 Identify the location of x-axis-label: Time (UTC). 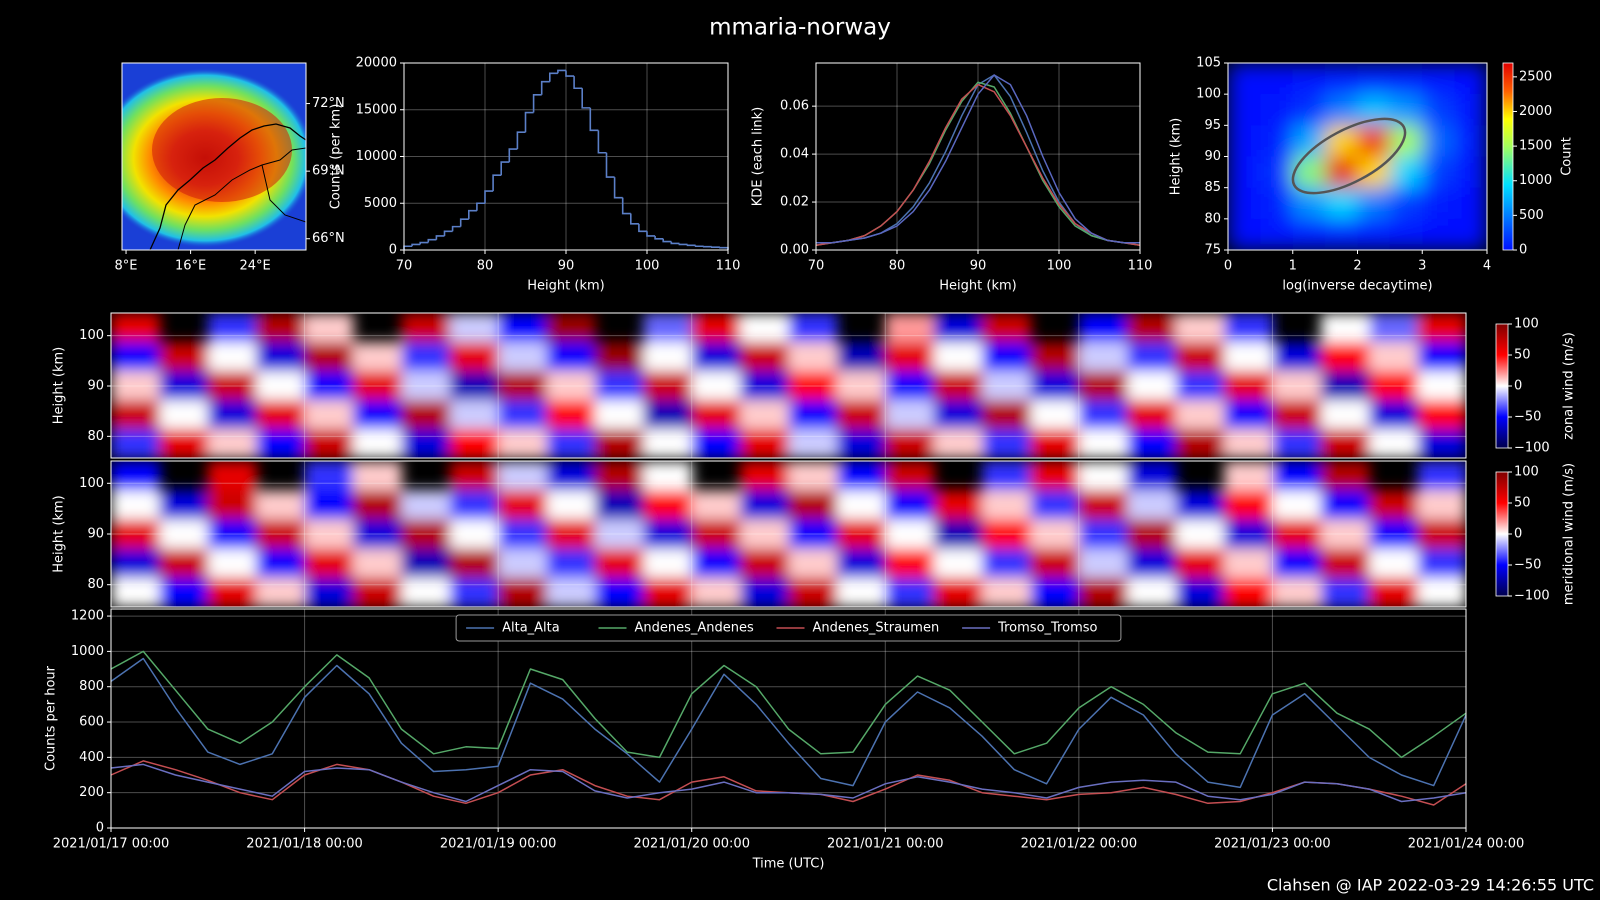
(788, 864).